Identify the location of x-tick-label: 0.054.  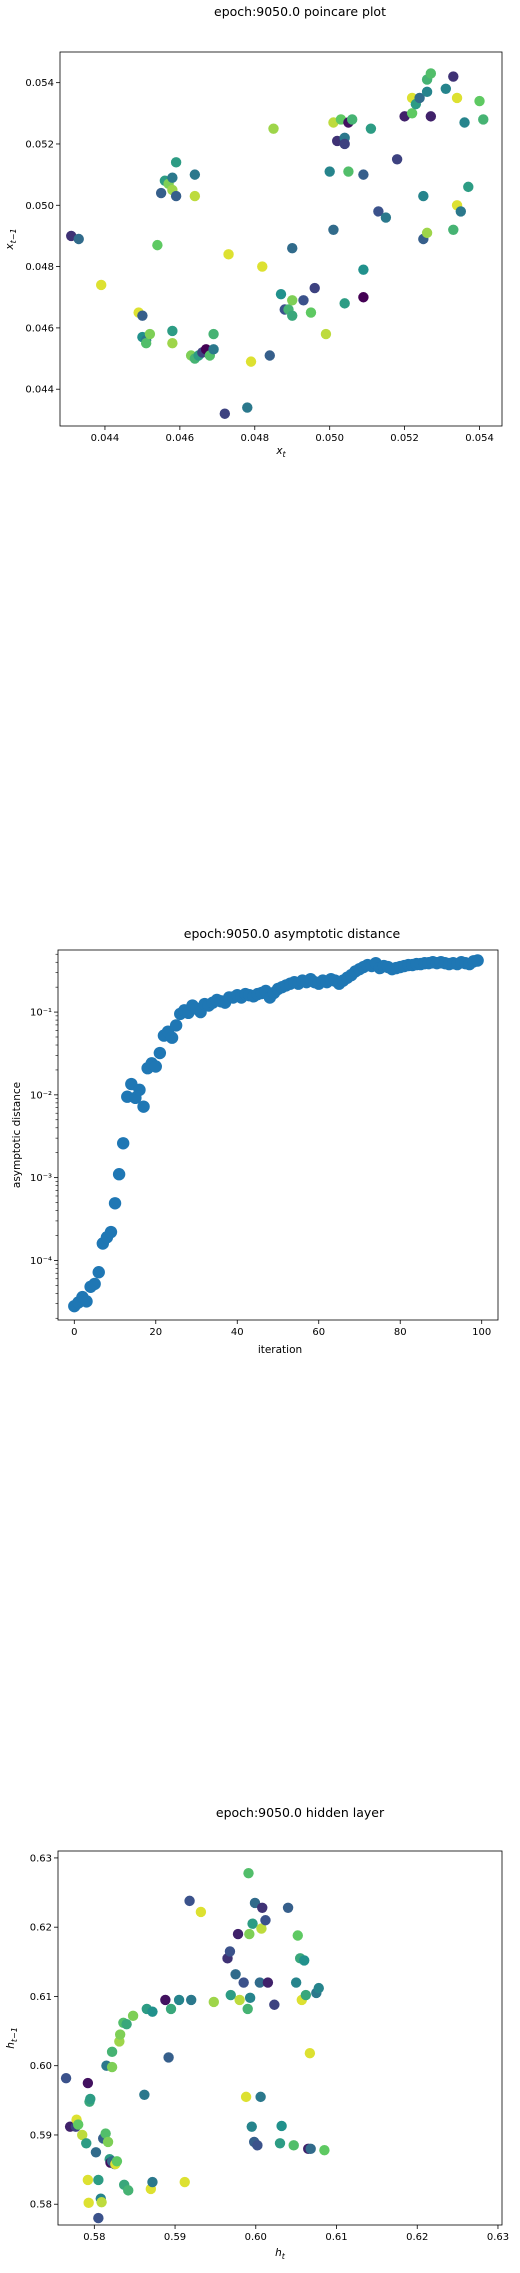
(479, 438).